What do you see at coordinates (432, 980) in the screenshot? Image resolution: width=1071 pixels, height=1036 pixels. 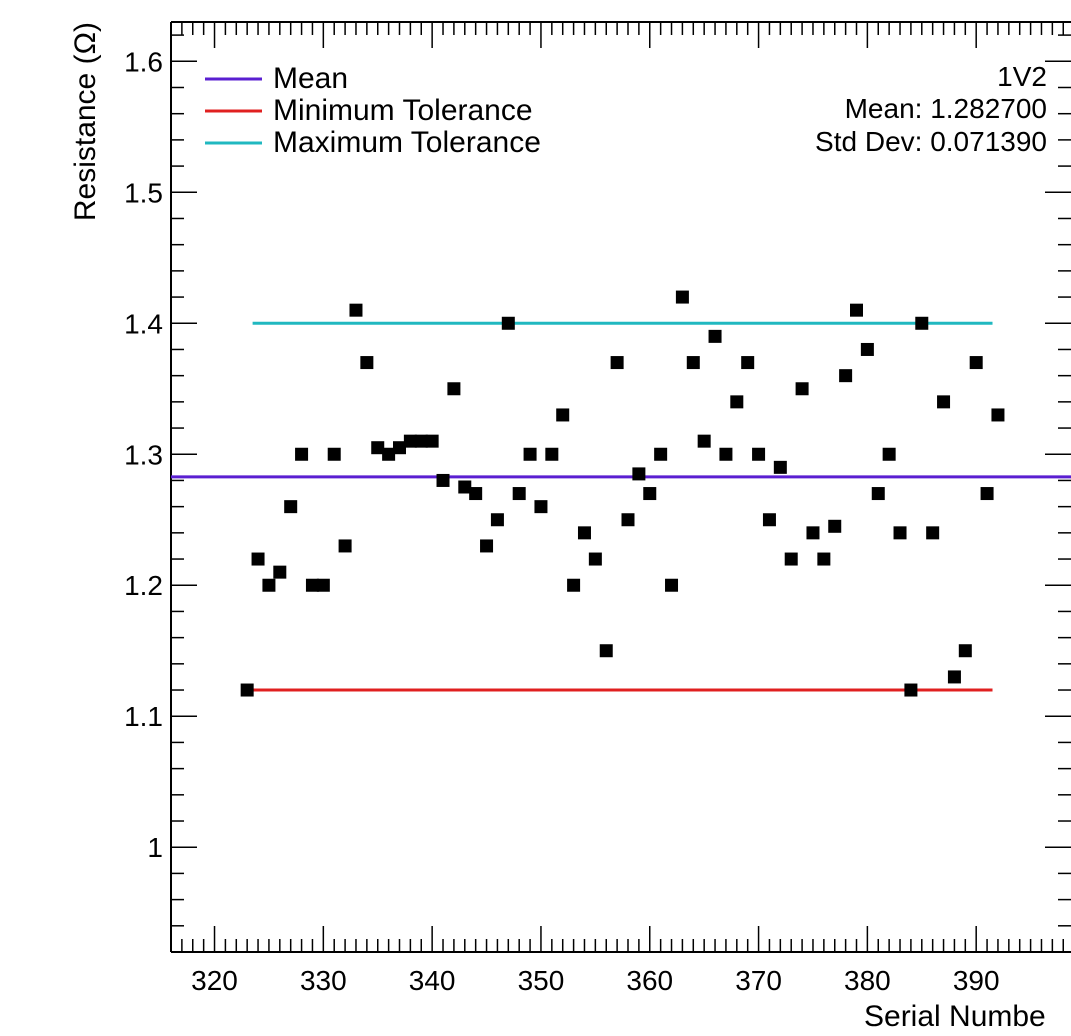 I see `x-tick-label: 340` at bounding box center [432, 980].